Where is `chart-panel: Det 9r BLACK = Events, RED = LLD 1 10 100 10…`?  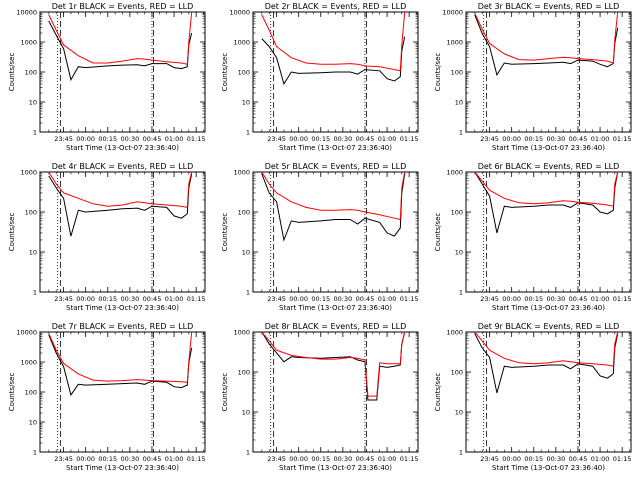
chart-panel: Det 9r BLACK = Events, RED = LLD 1 10 100 10… is located at coordinates (533, 397).